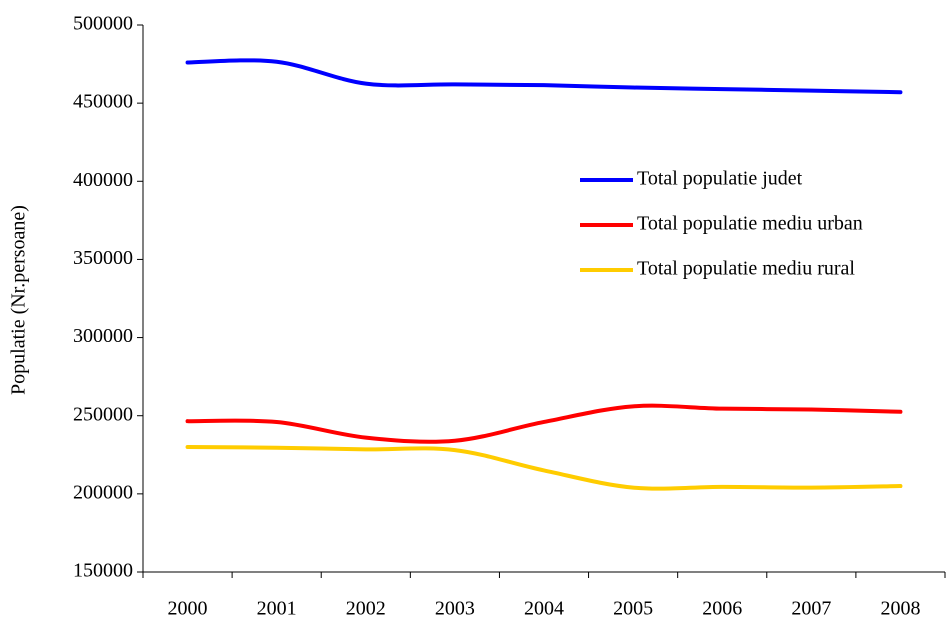 The width and height of the screenshot is (948, 625). I want to click on x-tick-label: 2001, so click(277, 609).